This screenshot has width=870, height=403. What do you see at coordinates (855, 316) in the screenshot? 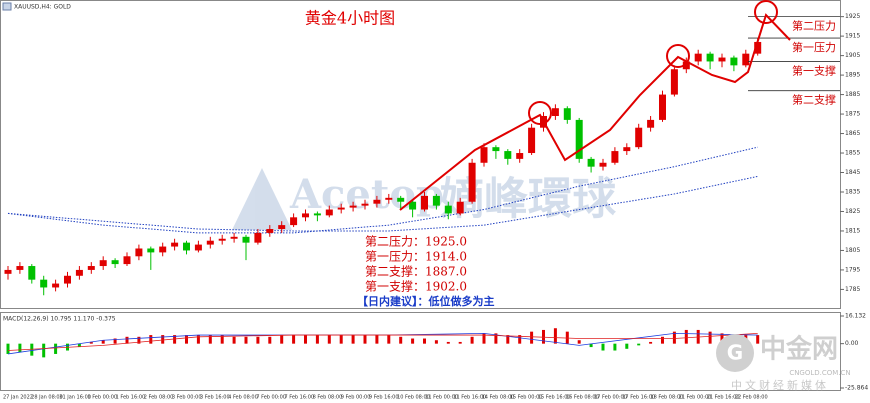
I see `macd-tick-label: 16.132` at bounding box center [855, 316].